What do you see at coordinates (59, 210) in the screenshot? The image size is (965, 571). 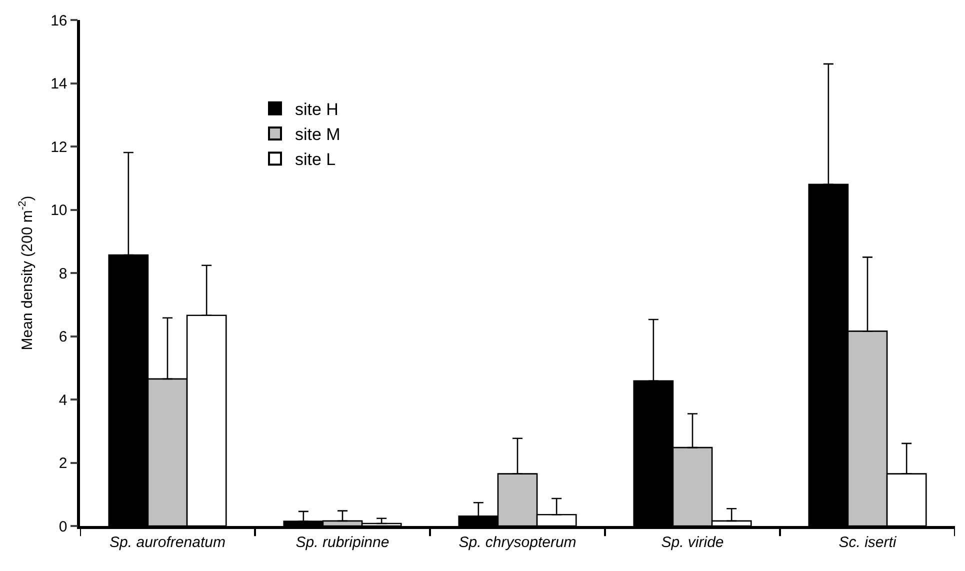 I see `y-tick-label: 10` at bounding box center [59, 210].